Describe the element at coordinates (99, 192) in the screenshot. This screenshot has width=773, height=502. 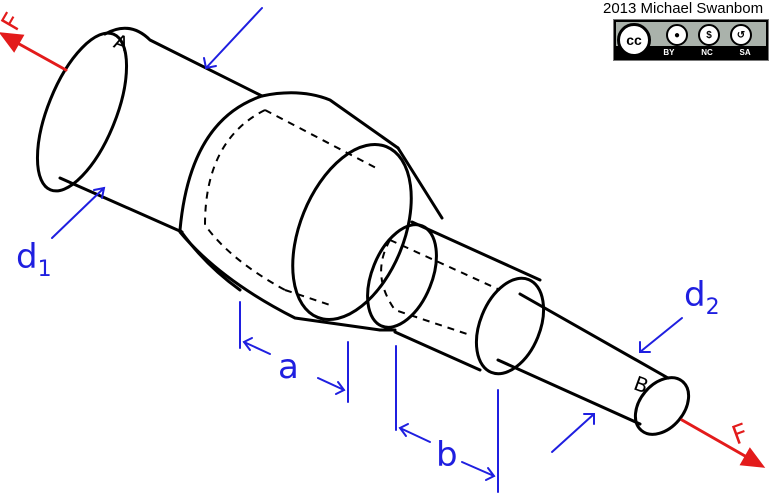
I see `d1-bottom-arrowhead` at that location.